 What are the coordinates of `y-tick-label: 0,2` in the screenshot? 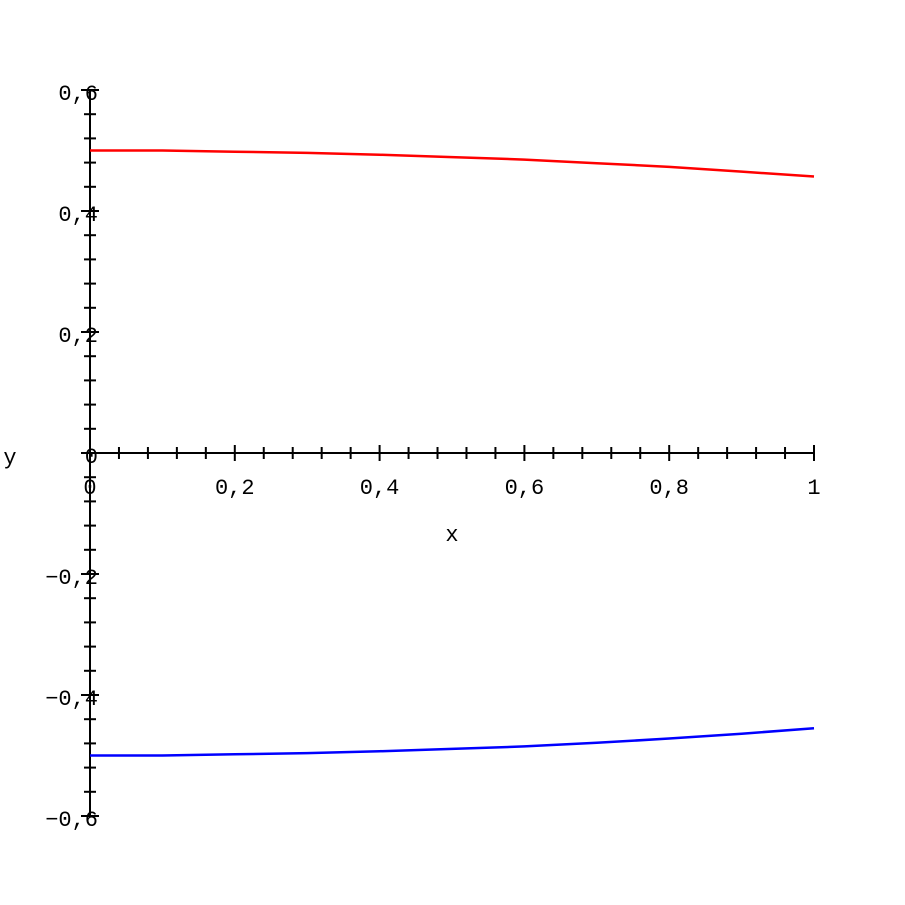 It's located at (78, 336).